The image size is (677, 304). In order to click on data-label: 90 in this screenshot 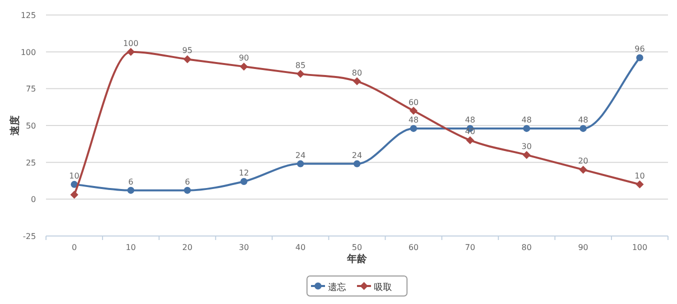, I will do `click(244, 58)`.